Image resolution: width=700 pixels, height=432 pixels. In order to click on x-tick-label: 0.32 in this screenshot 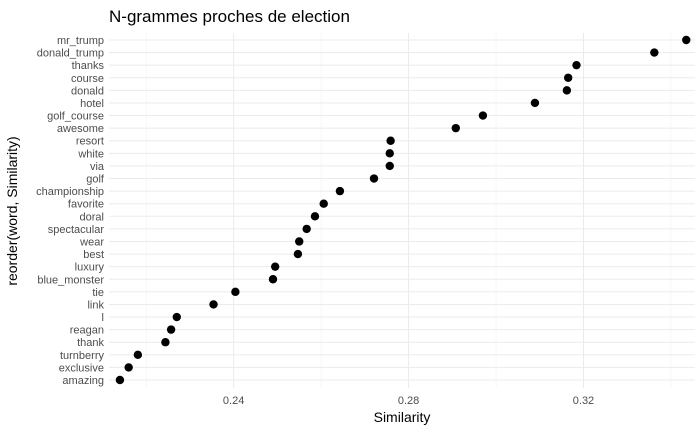, I will do `click(583, 401)`.